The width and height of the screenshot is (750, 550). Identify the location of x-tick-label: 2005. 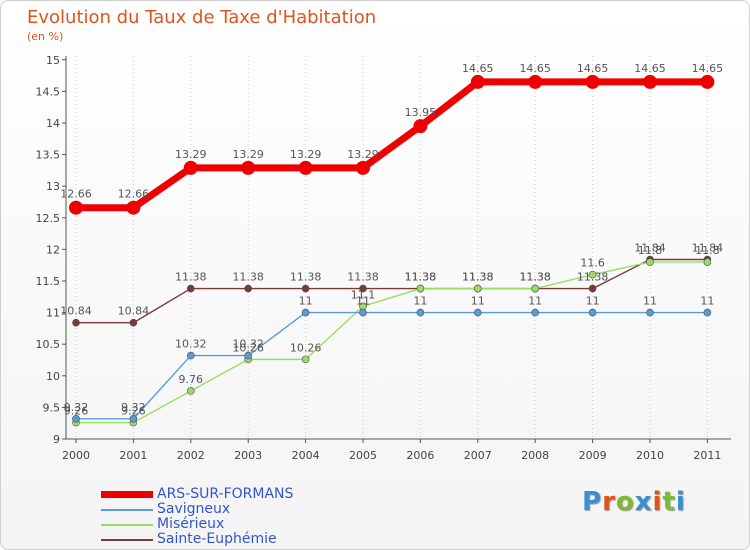
(363, 455).